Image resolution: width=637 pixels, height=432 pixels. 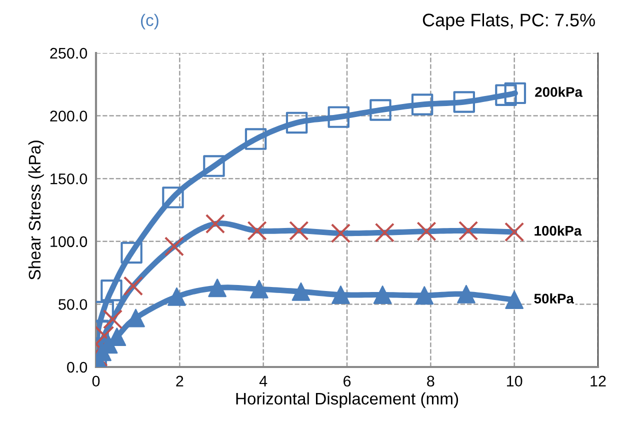 I want to click on y-tick-label: 200.0, so click(x=69, y=116).